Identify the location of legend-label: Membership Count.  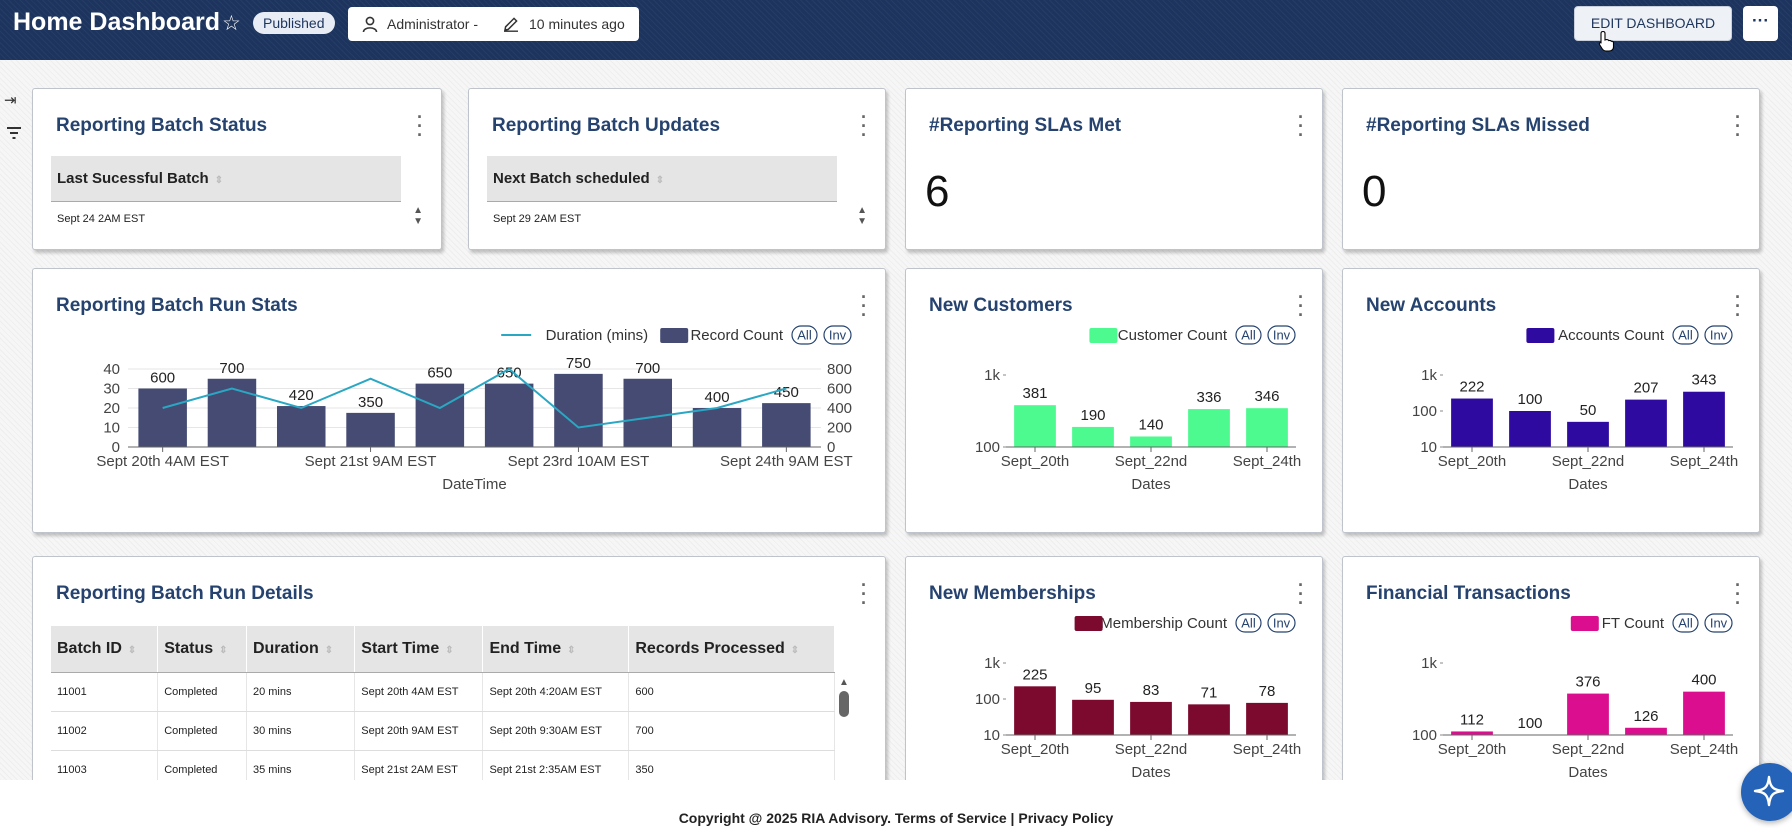
(1164, 623).